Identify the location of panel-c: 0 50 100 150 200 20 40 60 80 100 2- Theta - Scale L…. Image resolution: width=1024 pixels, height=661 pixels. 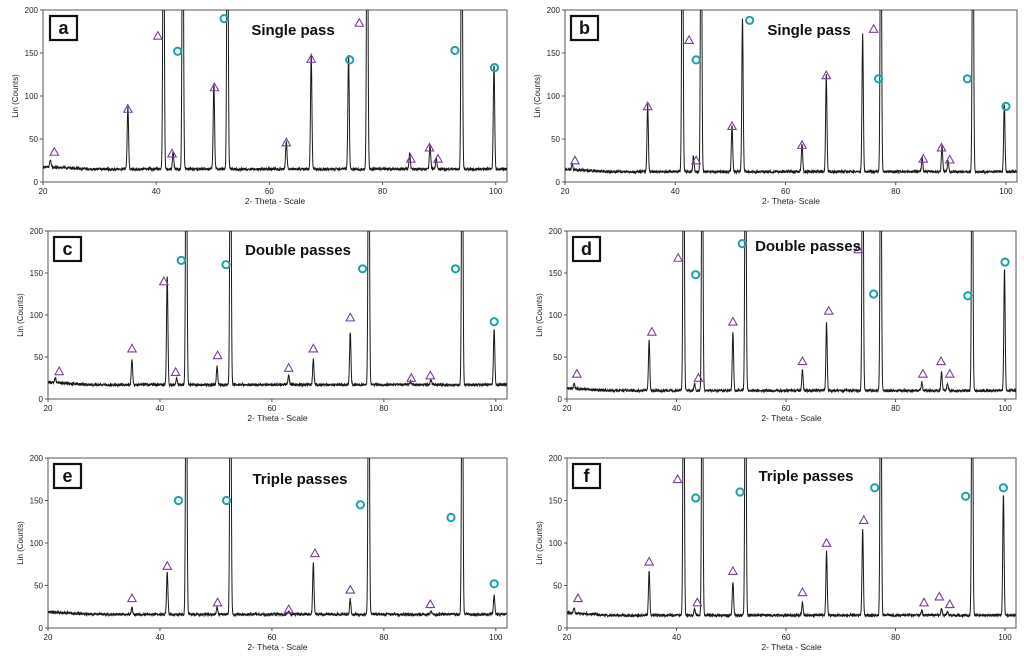
(262, 325).